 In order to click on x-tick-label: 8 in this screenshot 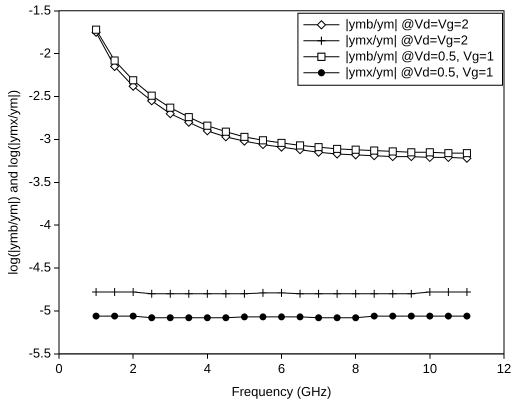, I will do `click(356, 368)`.